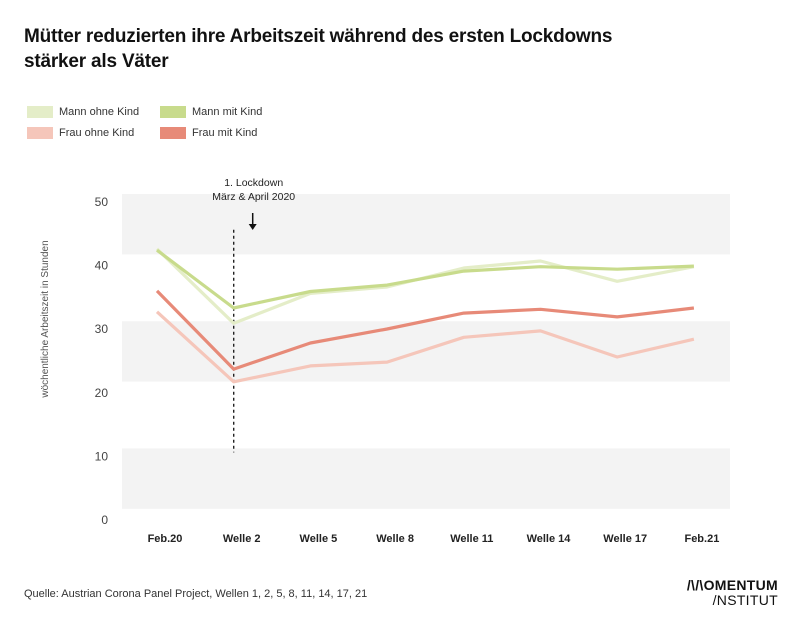  What do you see at coordinates (104, 520) in the screenshot?
I see `y-tick-label: 0` at bounding box center [104, 520].